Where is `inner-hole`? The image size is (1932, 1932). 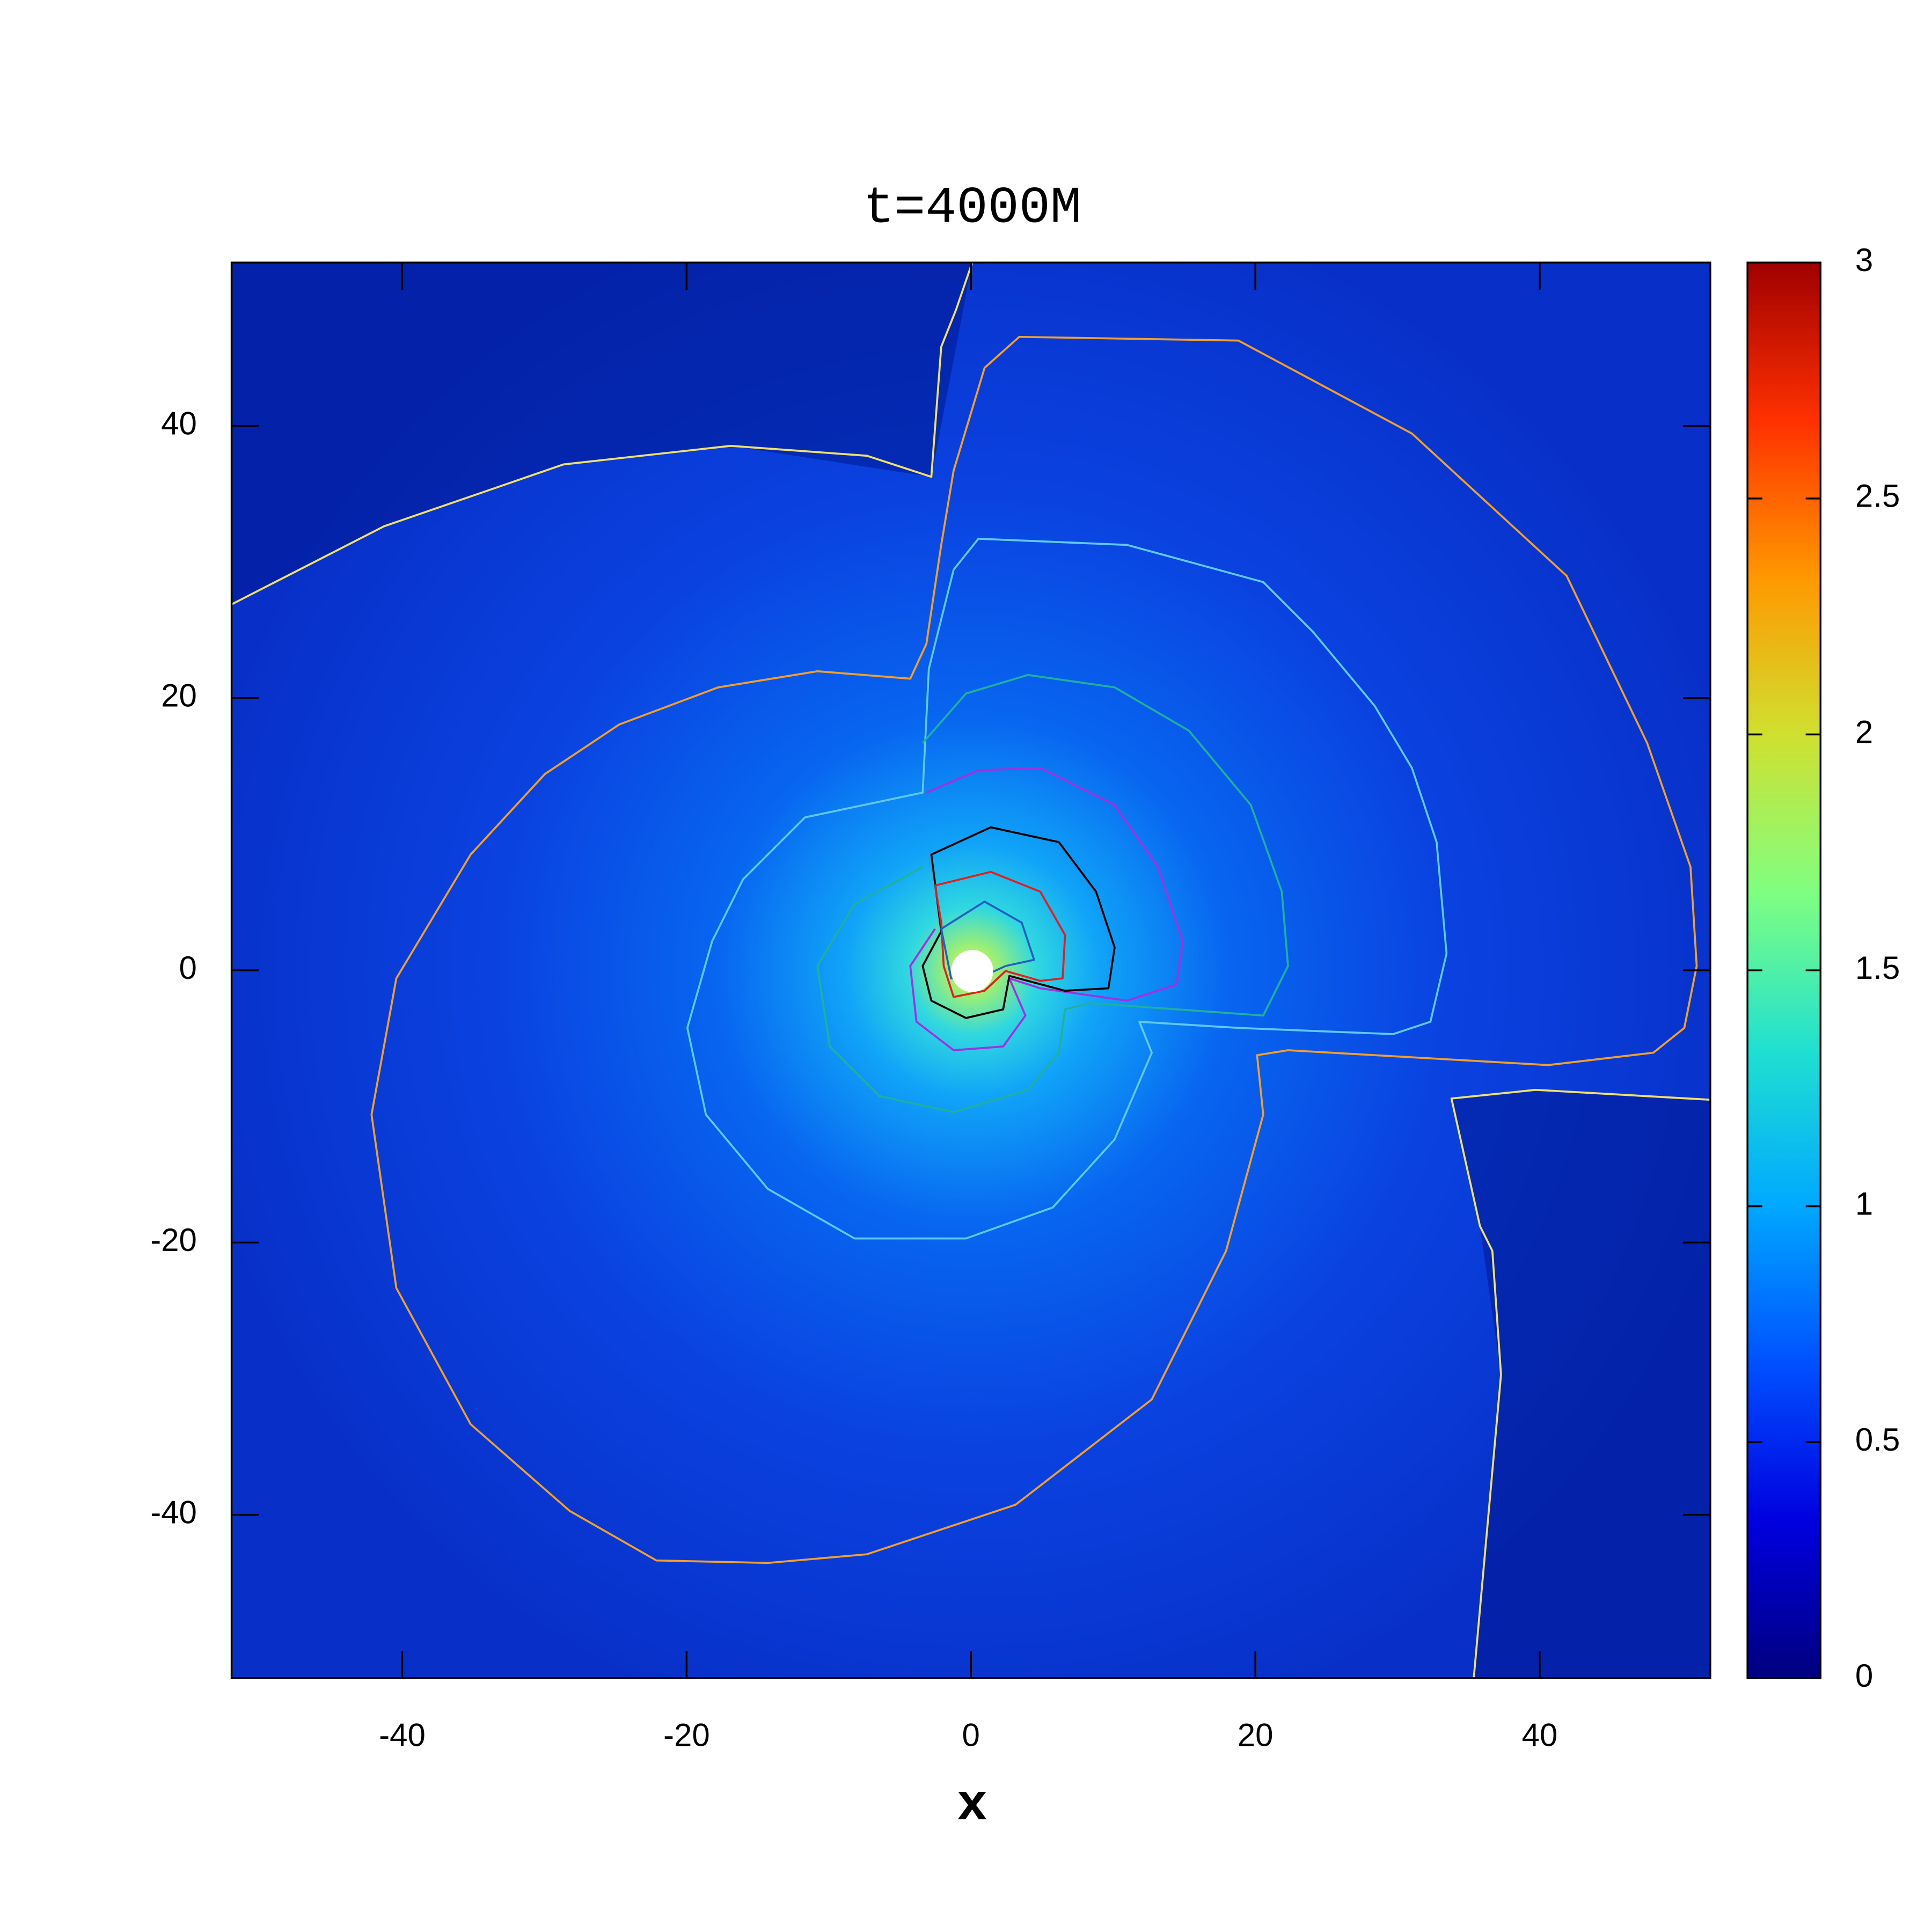
inner-hole is located at coordinates (972, 971).